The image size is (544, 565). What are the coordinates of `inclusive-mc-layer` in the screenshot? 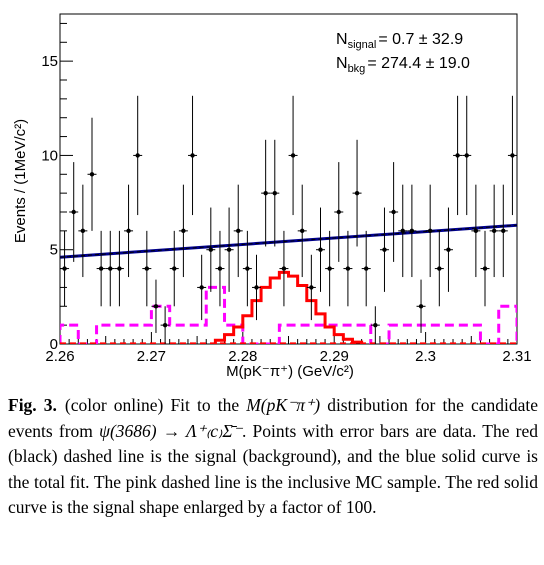 It's located at (288, 315).